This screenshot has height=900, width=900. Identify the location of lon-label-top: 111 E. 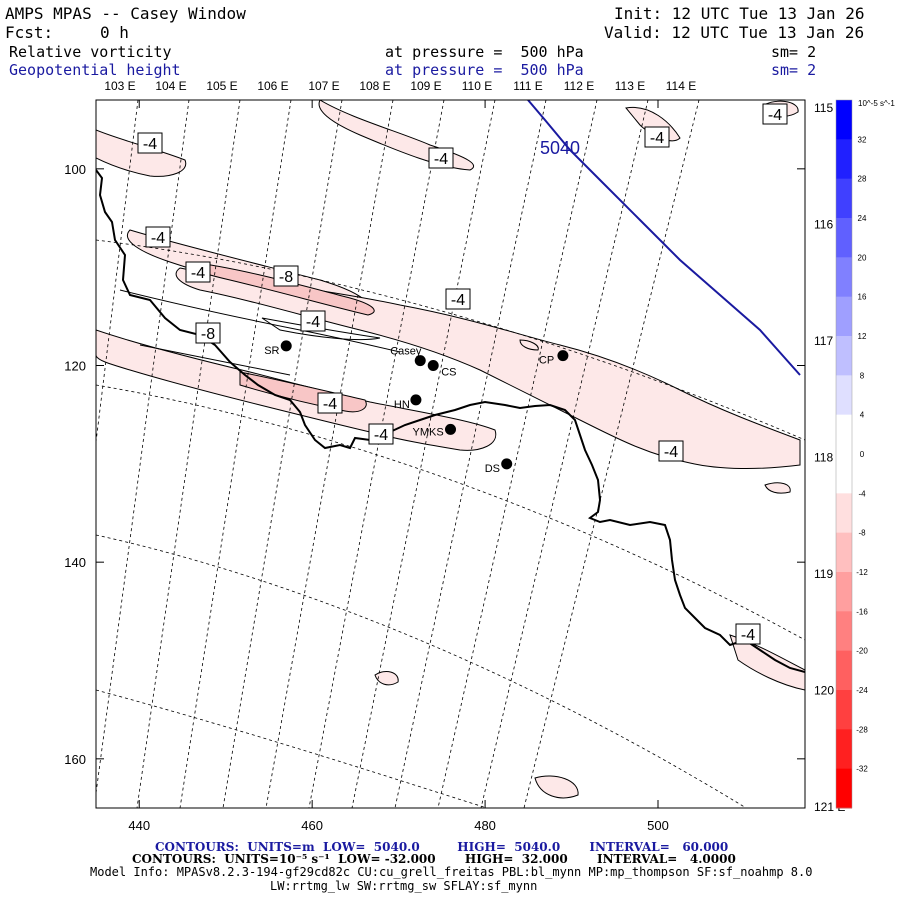
(528, 86).